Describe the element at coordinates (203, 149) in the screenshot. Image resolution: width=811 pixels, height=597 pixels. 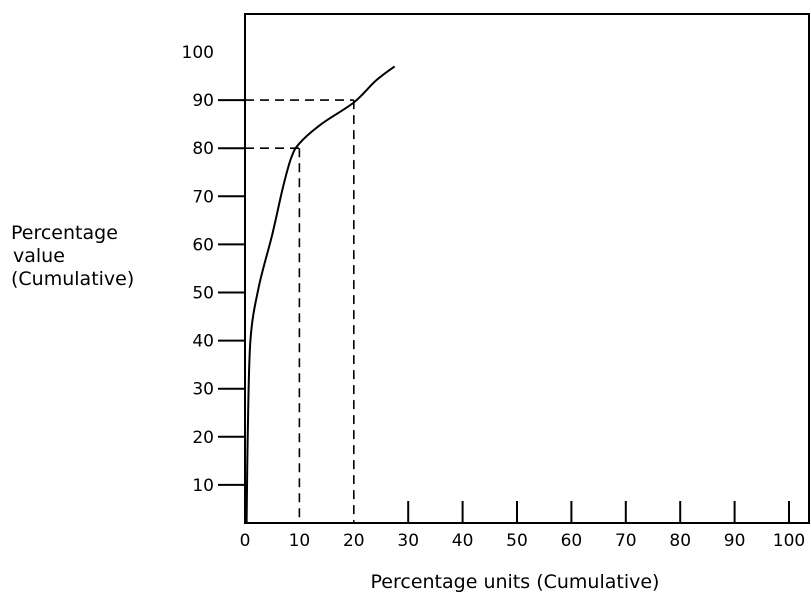
I see `y-tick-label-80: 80` at that location.